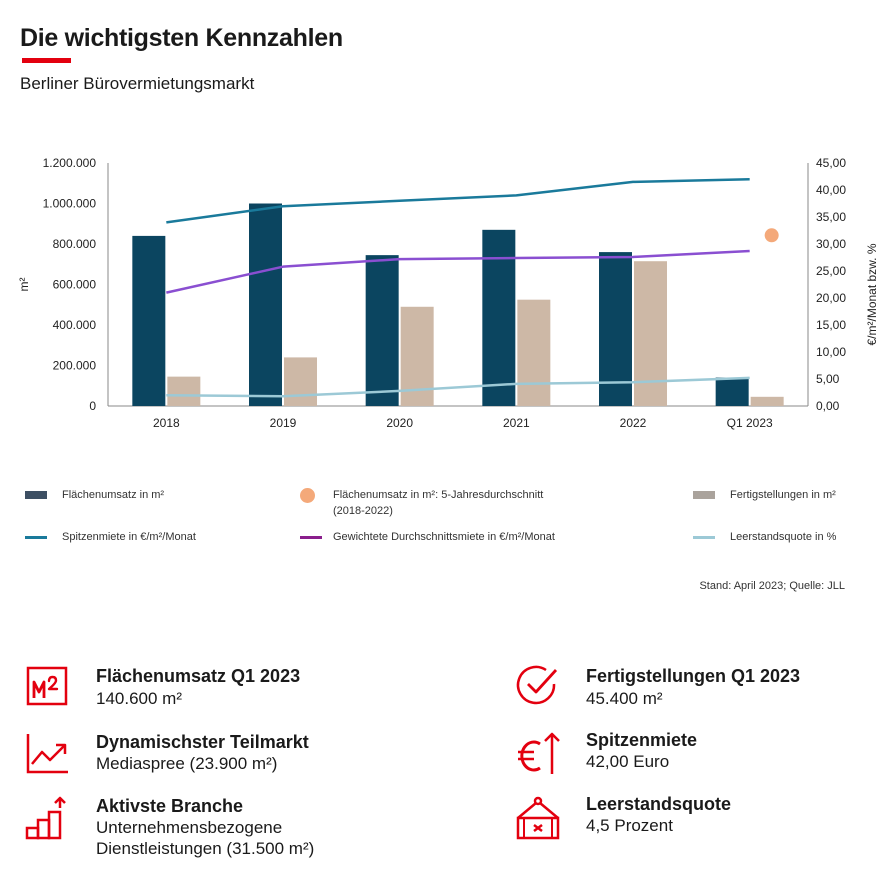 This screenshot has width=896, height=889. What do you see at coordinates (363, 511) in the screenshot?
I see `legend-label-avg-line2: (2018-2022)` at bounding box center [363, 511].